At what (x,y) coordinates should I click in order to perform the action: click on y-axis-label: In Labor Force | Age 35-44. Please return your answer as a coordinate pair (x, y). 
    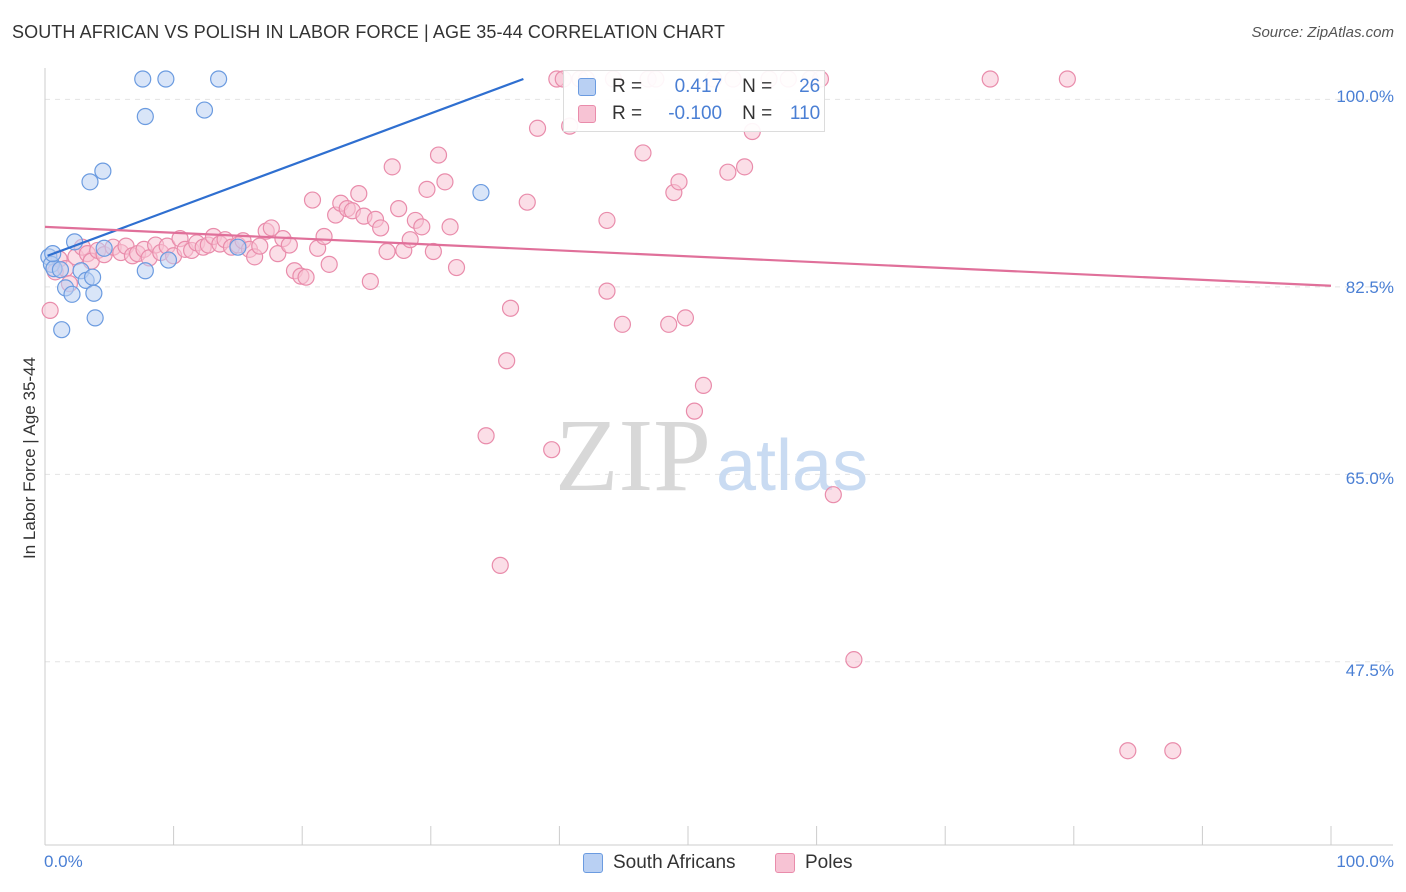
    Looking at the image, I should click on (29, 458).